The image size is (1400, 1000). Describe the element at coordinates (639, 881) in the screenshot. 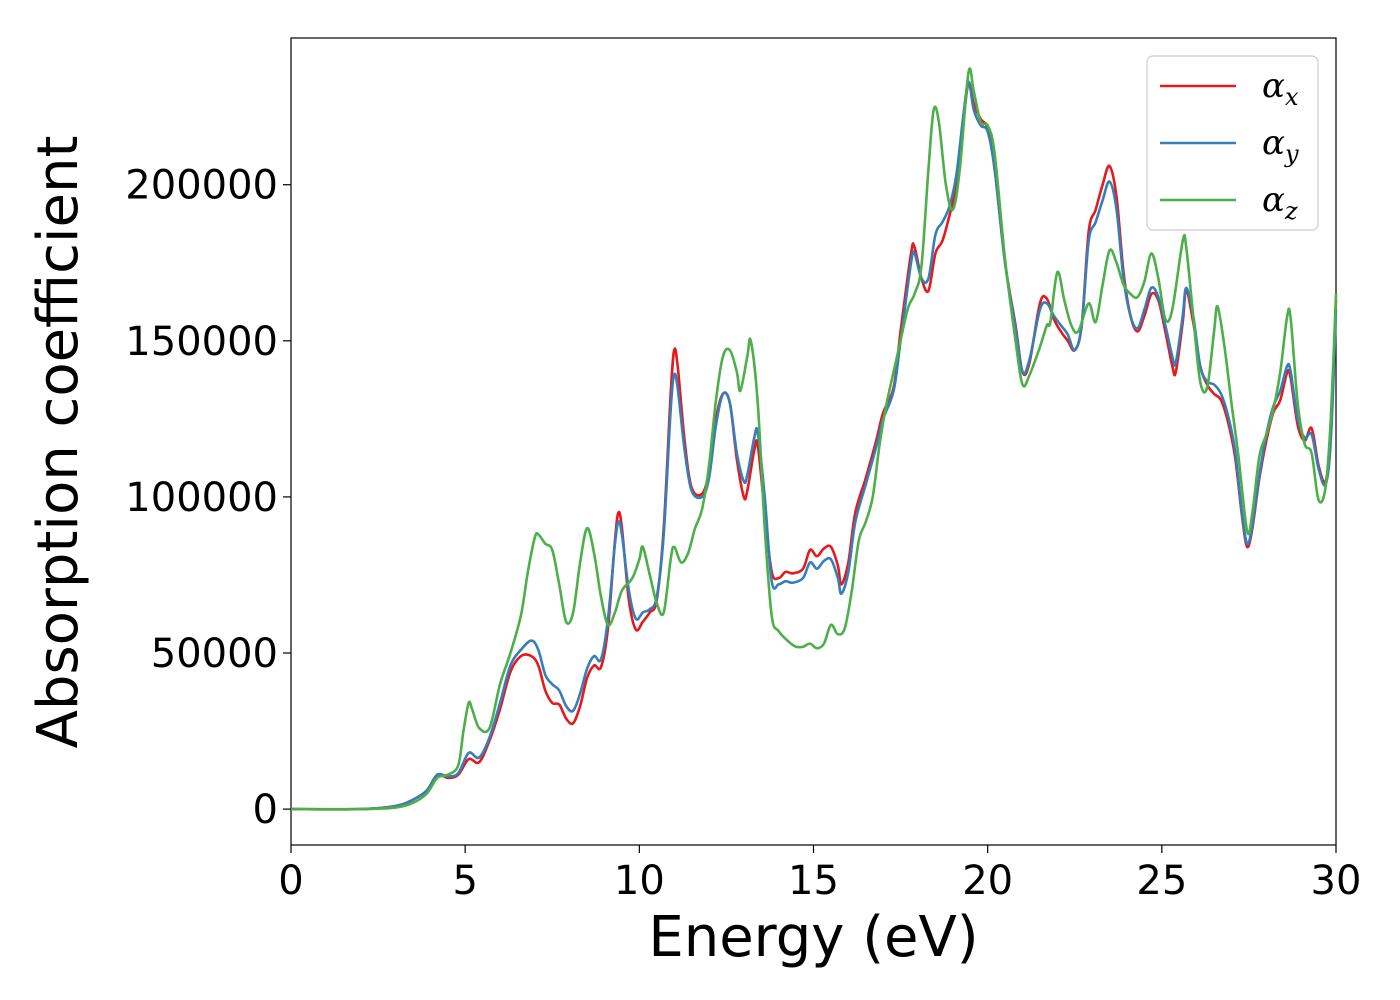

I see `x-tick-label: 10` at that location.